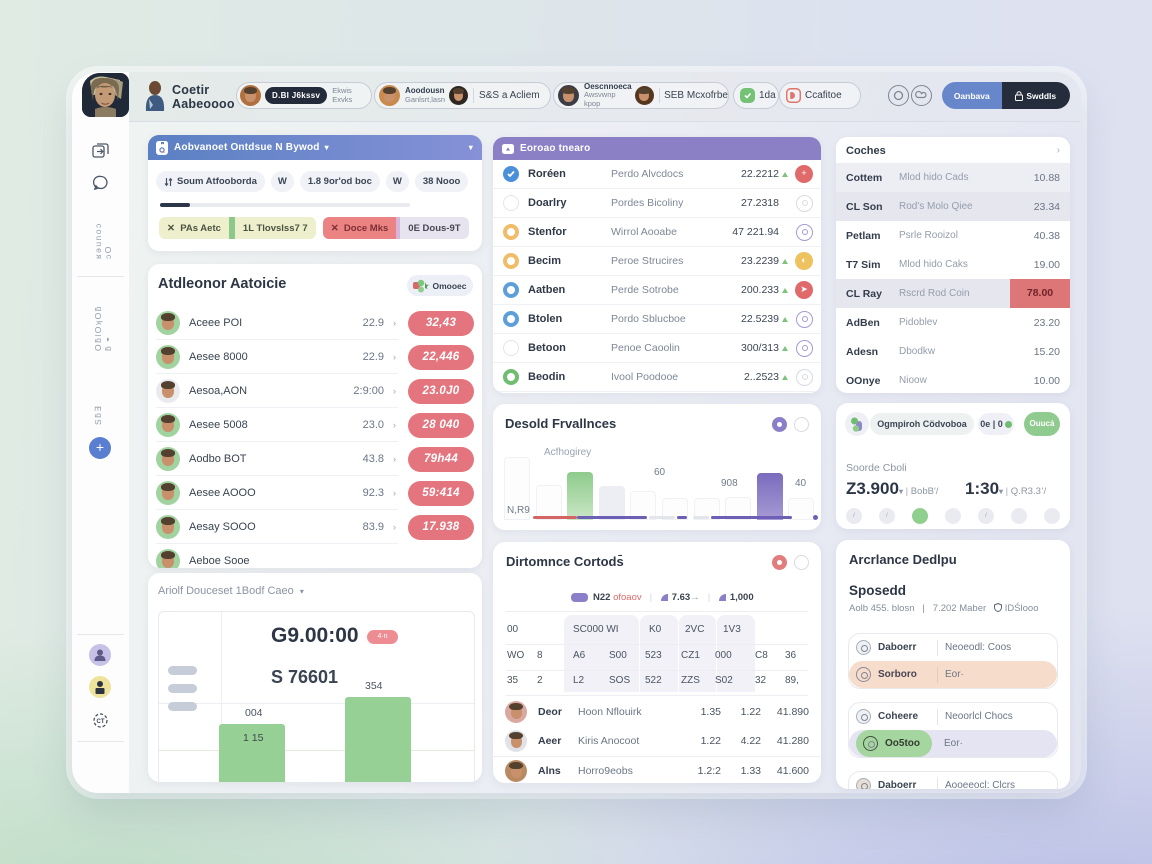 The height and width of the screenshot is (864, 1152). What do you see at coordinates (101, 722) in the screenshot?
I see `svg-text: CT` at bounding box center [101, 722].